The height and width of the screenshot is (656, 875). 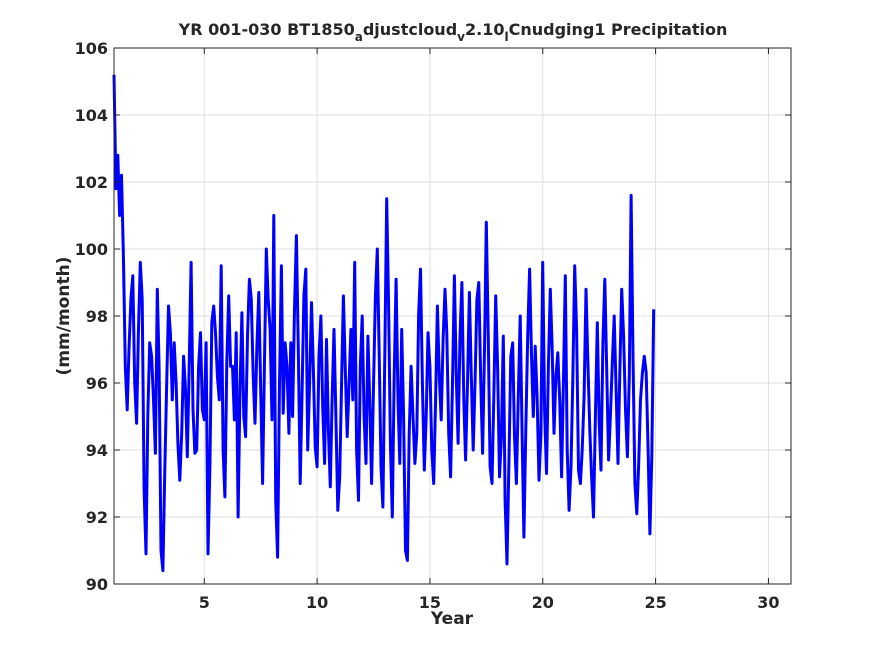 What do you see at coordinates (655, 602) in the screenshot?
I see `x-tick-label: 25` at bounding box center [655, 602].